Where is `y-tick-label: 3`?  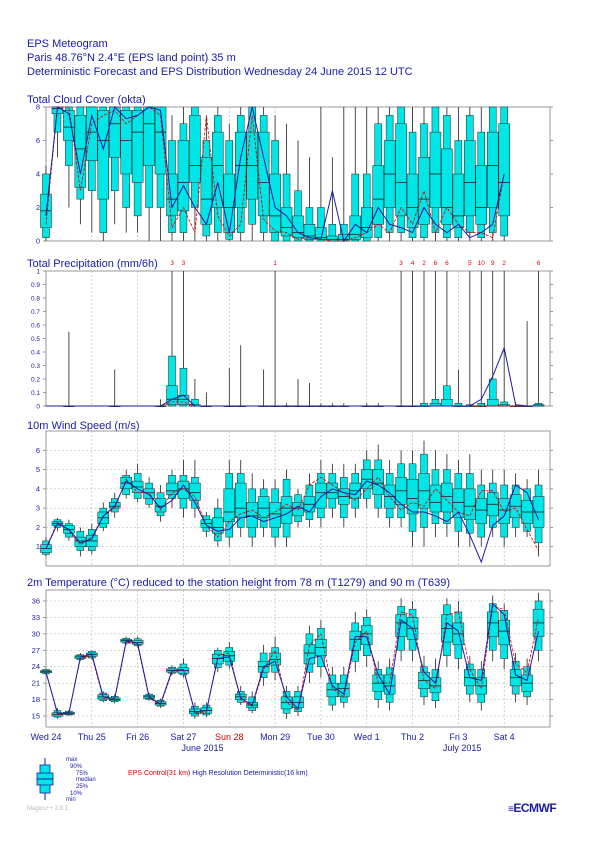 y-tick-label: 3 is located at coordinates (38, 508).